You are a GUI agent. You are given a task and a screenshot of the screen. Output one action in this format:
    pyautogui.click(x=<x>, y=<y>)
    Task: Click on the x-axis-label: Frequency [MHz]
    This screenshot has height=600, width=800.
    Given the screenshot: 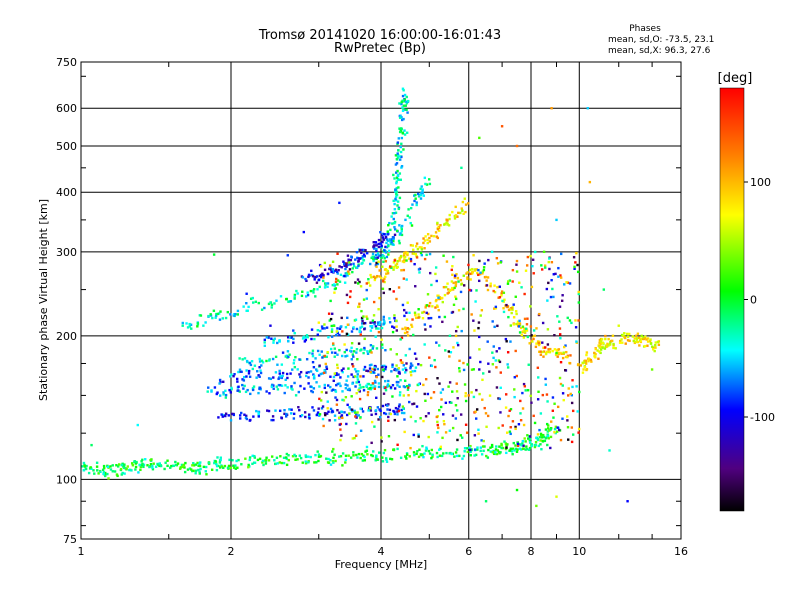 What is the action you would take?
    pyautogui.click(x=381, y=564)
    